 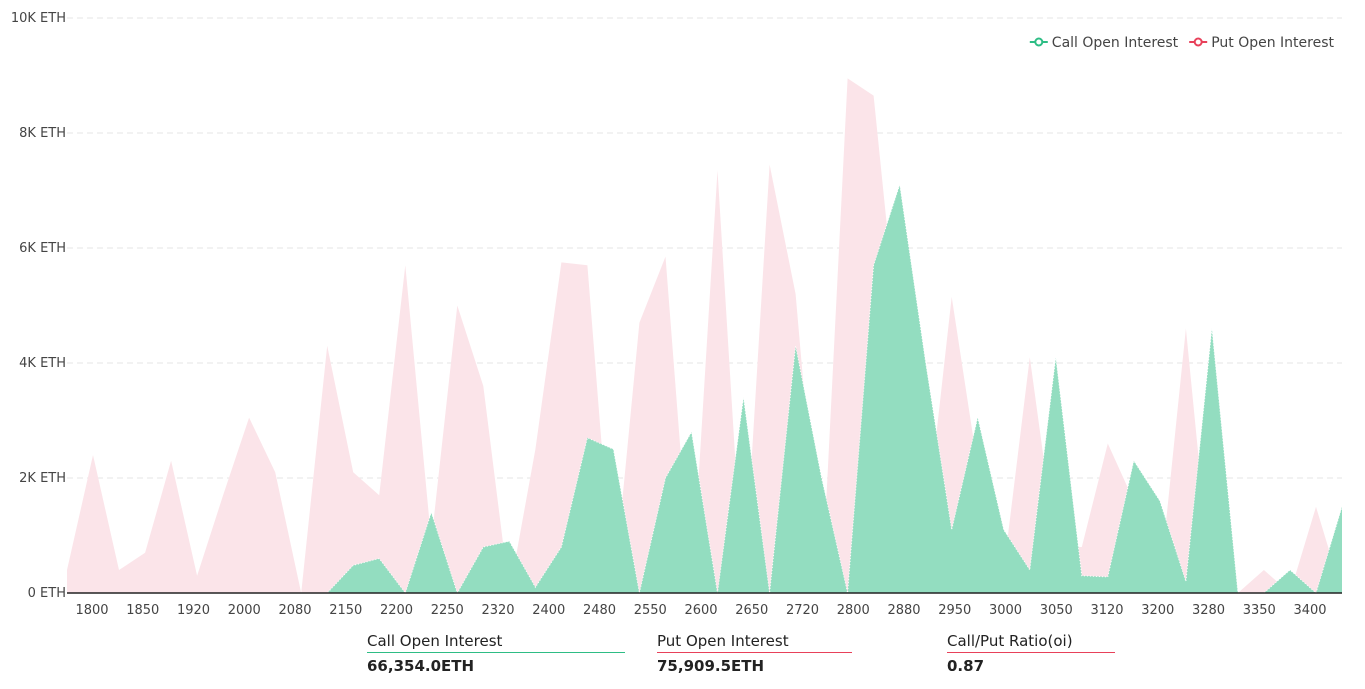 What do you see at coordinates (599, 610) in the screenshot?
I see `x-tick-label: 2480` at bounding box center [599, 610].